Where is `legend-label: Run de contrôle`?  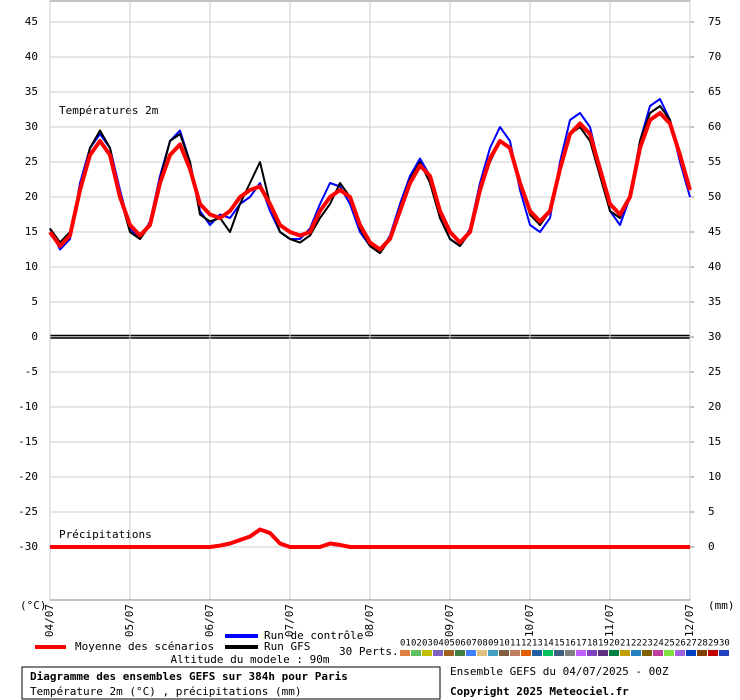 legend-label: Run de contrôle is located at coordinates (313, 635).